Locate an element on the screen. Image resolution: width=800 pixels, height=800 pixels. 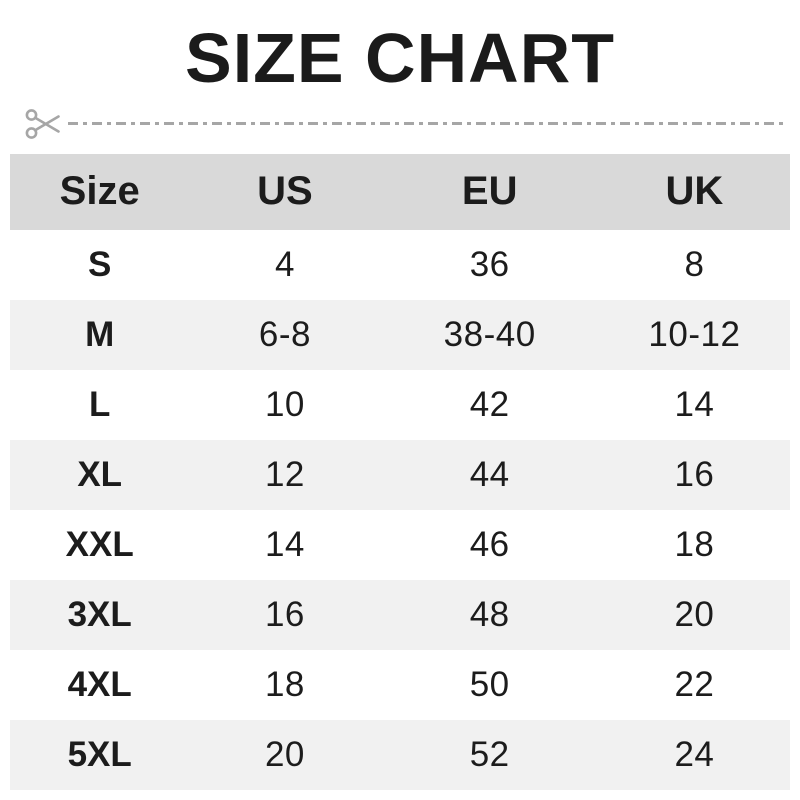
page-title: SIZE CHART is located at coordinates (400, 58).